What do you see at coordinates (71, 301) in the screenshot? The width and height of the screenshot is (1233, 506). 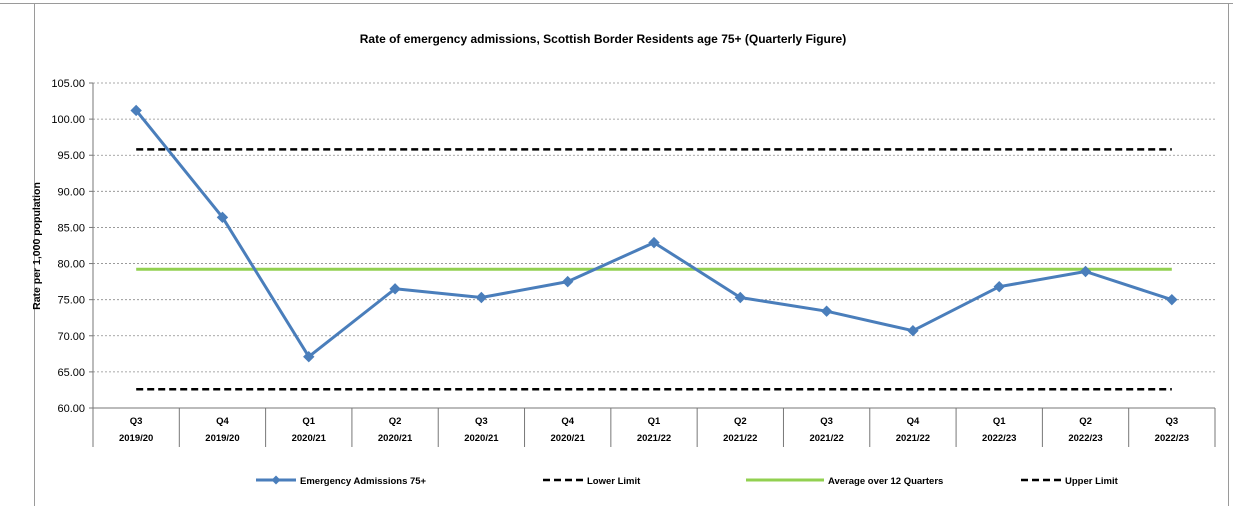 I see `y-tick-label: 75.00` at bounding box center [71, 301].